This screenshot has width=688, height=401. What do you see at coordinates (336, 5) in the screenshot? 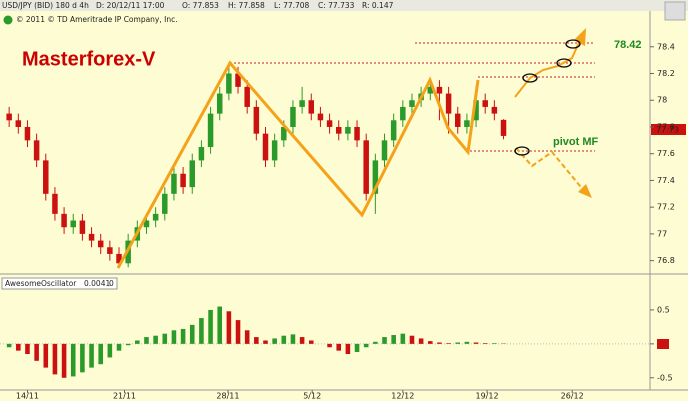
I see `header-close: C: 77.733` at bounding box center [336, 5].